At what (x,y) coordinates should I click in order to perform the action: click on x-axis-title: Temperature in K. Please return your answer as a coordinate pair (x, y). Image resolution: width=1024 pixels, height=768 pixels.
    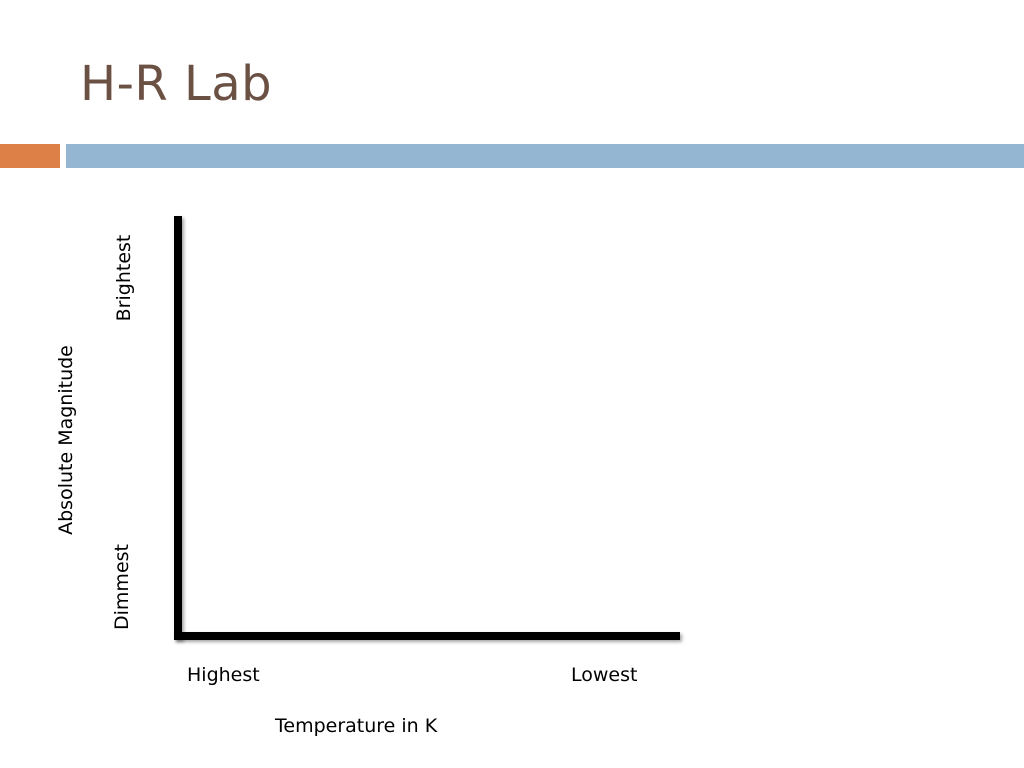
    Looking at the image, I should click on (356, 726).